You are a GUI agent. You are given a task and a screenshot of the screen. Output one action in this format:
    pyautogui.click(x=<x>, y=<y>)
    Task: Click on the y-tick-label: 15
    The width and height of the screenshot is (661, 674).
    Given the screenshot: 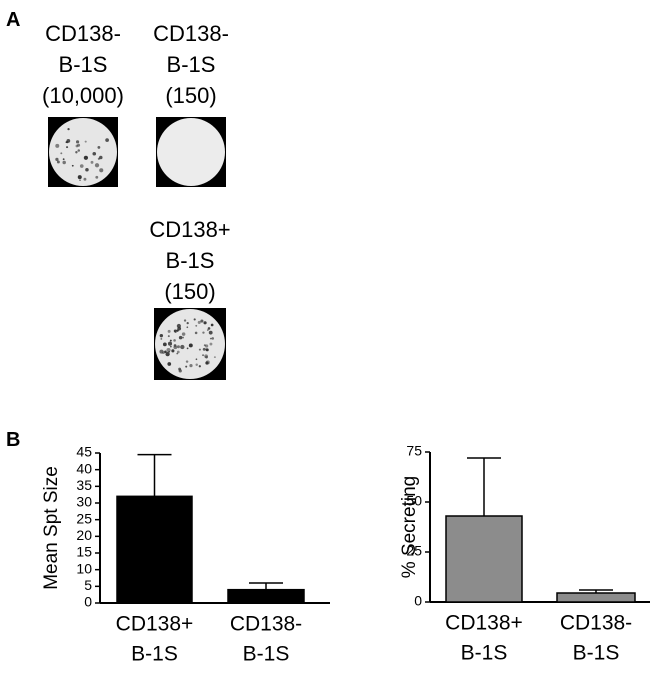 What is the action you would take?
    pyautogui.click(x=84, y=552)
    